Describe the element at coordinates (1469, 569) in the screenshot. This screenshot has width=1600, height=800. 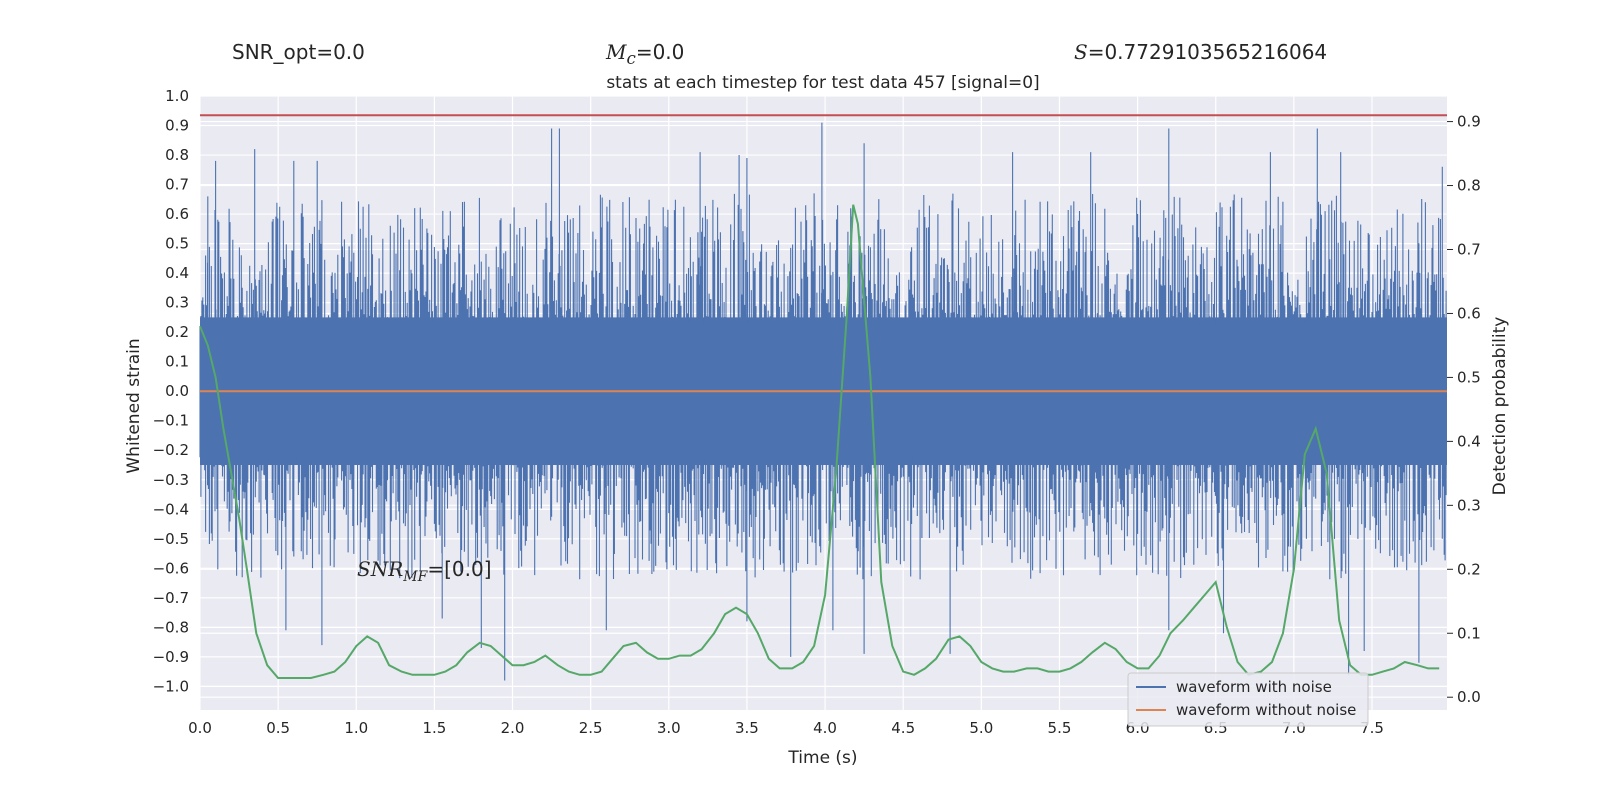
I see `y2-tick-label: 0.2` at that location.